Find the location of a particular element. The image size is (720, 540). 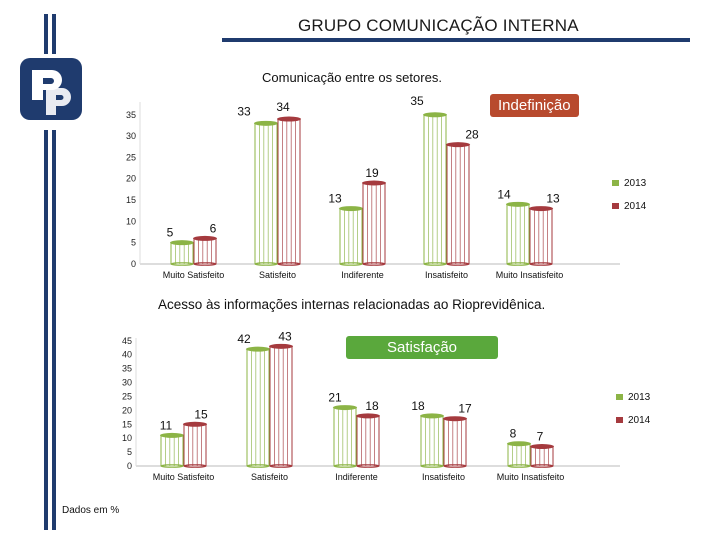

c2-legend-label-2013: 2013 is located at coordinates (639, 397).